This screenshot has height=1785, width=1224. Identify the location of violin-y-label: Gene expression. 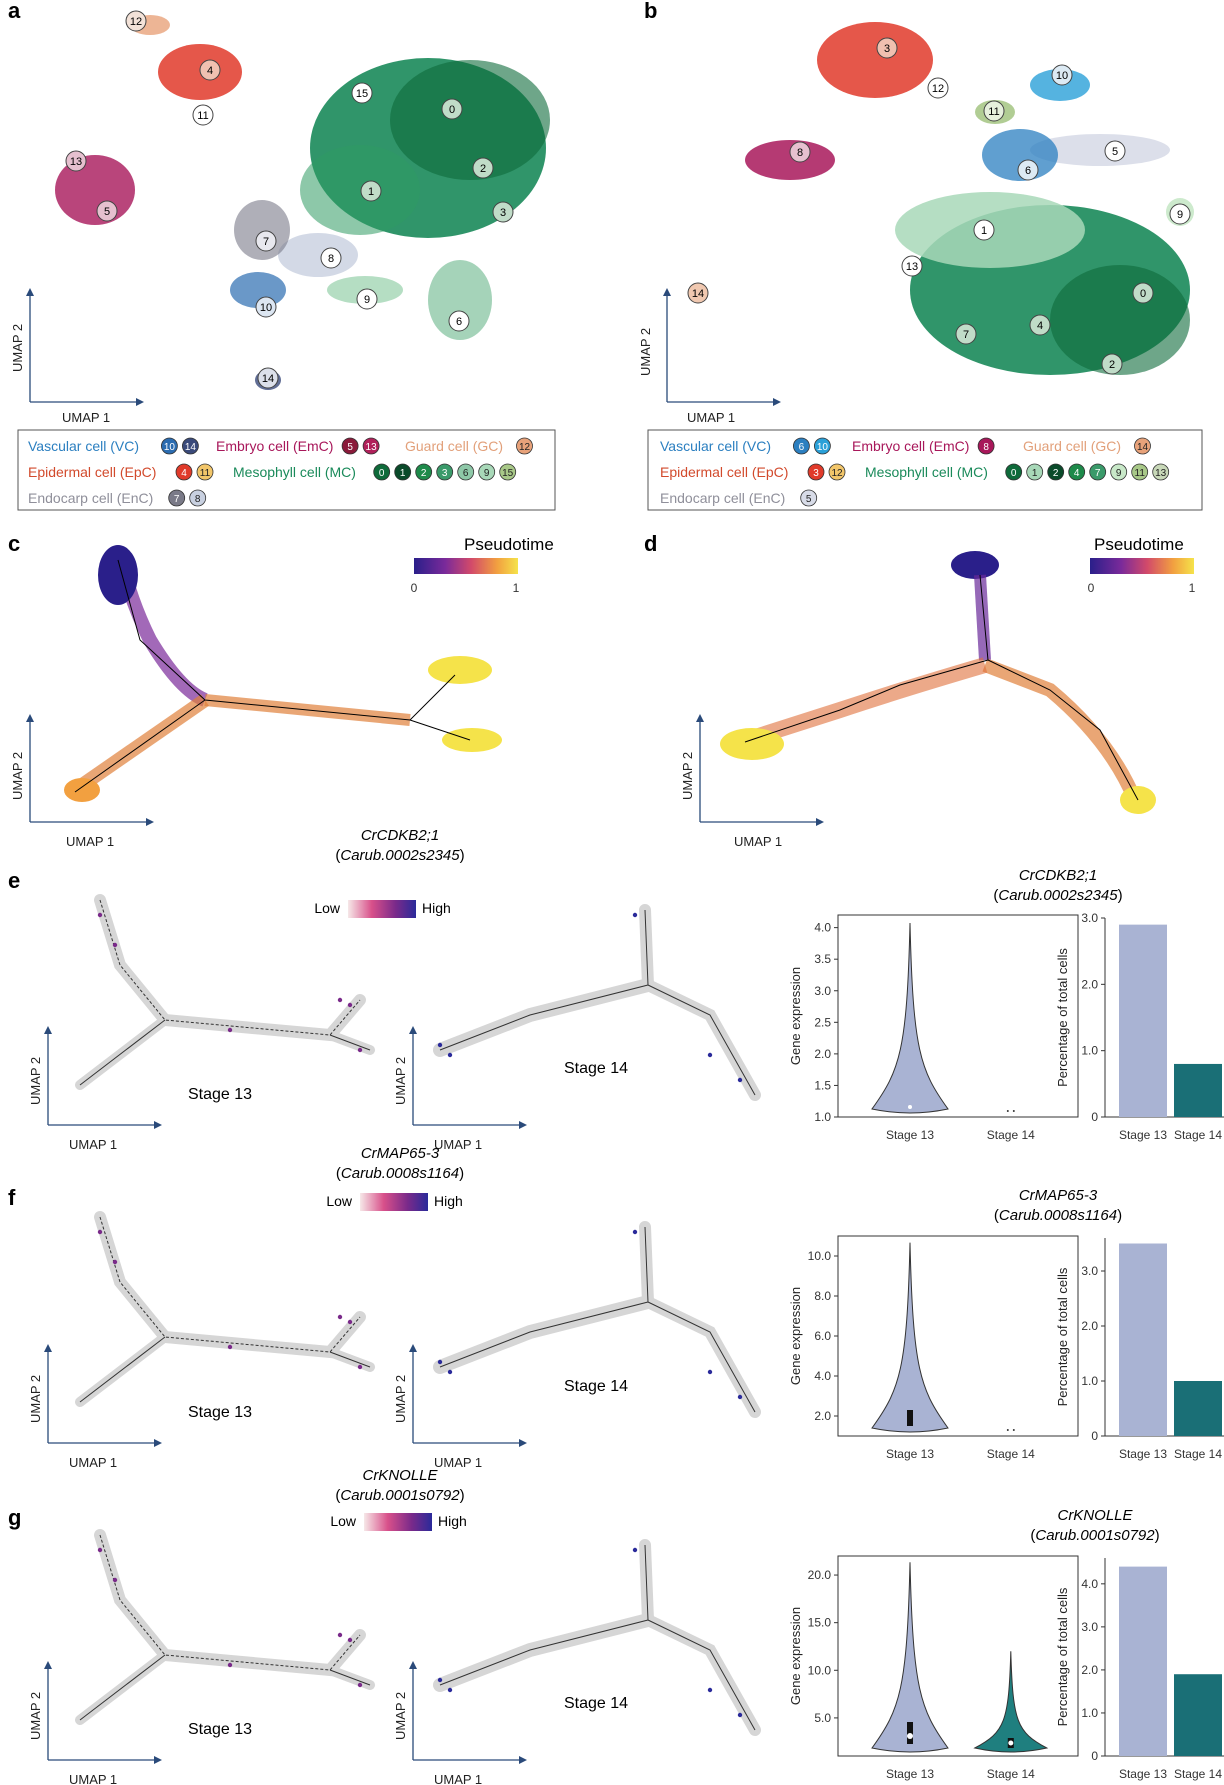
(795, 1656).